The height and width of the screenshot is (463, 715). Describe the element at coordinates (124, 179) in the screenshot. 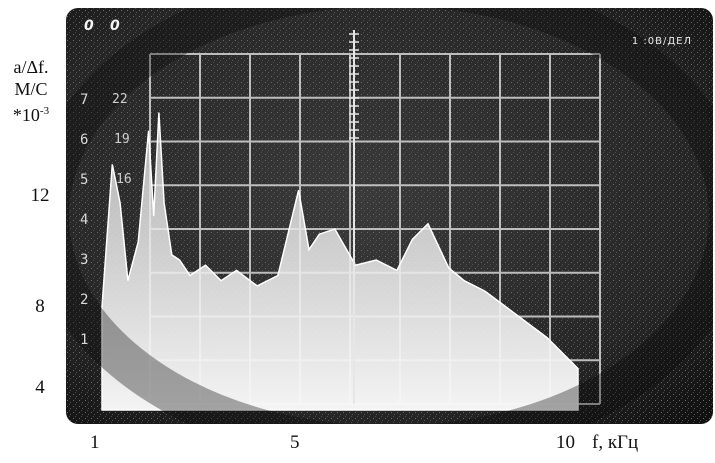

I see `inner-tick-label-secondary: 16` at that location.